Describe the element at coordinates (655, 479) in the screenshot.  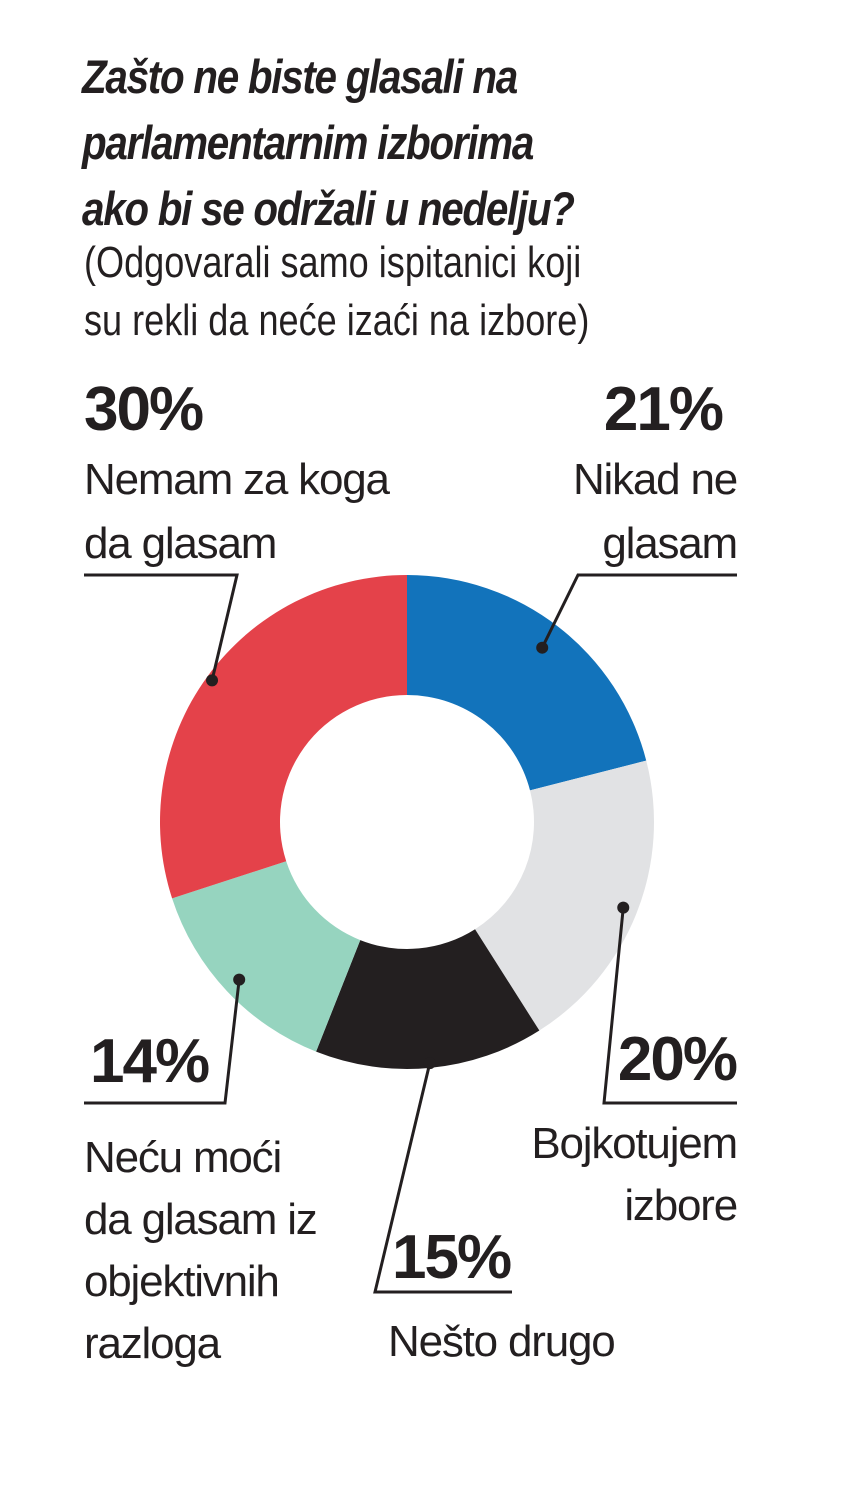
I see `slice-category-label: Nikad ne` at that location.